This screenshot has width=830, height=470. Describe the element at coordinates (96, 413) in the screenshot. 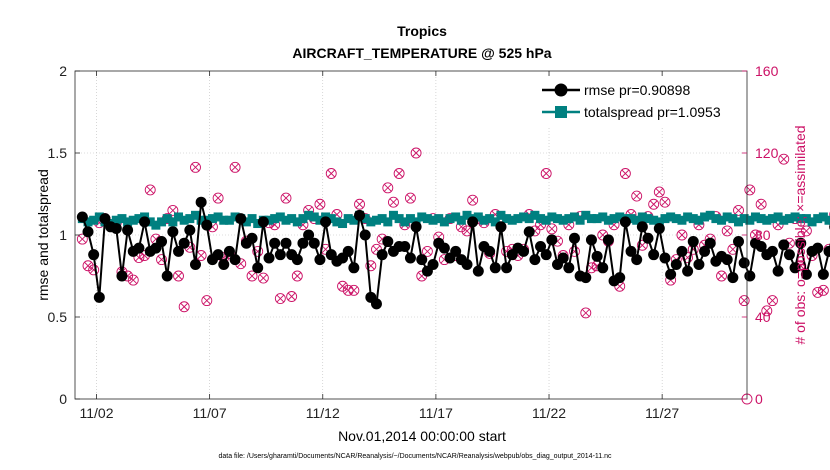

I see `x-tick-label: 11/02` at that location.